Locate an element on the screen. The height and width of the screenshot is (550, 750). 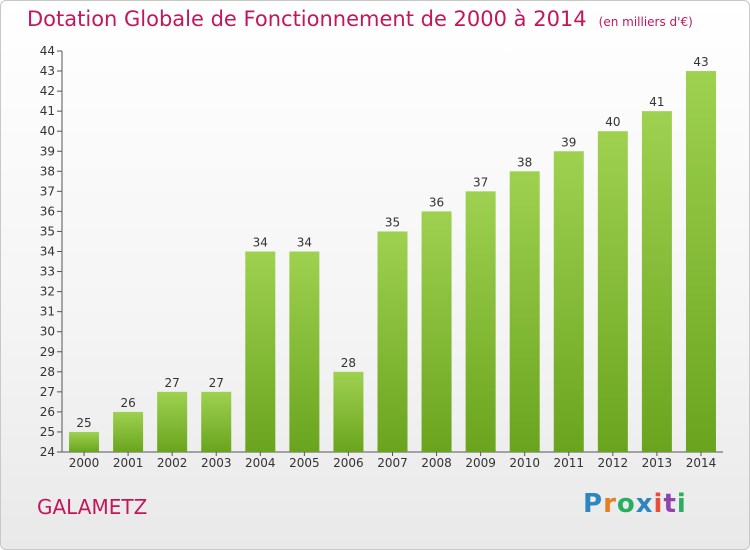
value-label-2012: 40 is located at coordinates (612, 122).